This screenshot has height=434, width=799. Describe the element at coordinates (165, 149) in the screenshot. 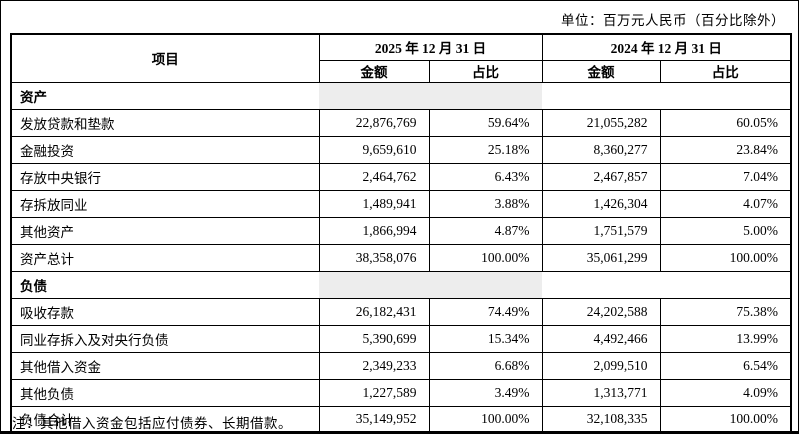

I see `row-label: 金融投资` at that location.